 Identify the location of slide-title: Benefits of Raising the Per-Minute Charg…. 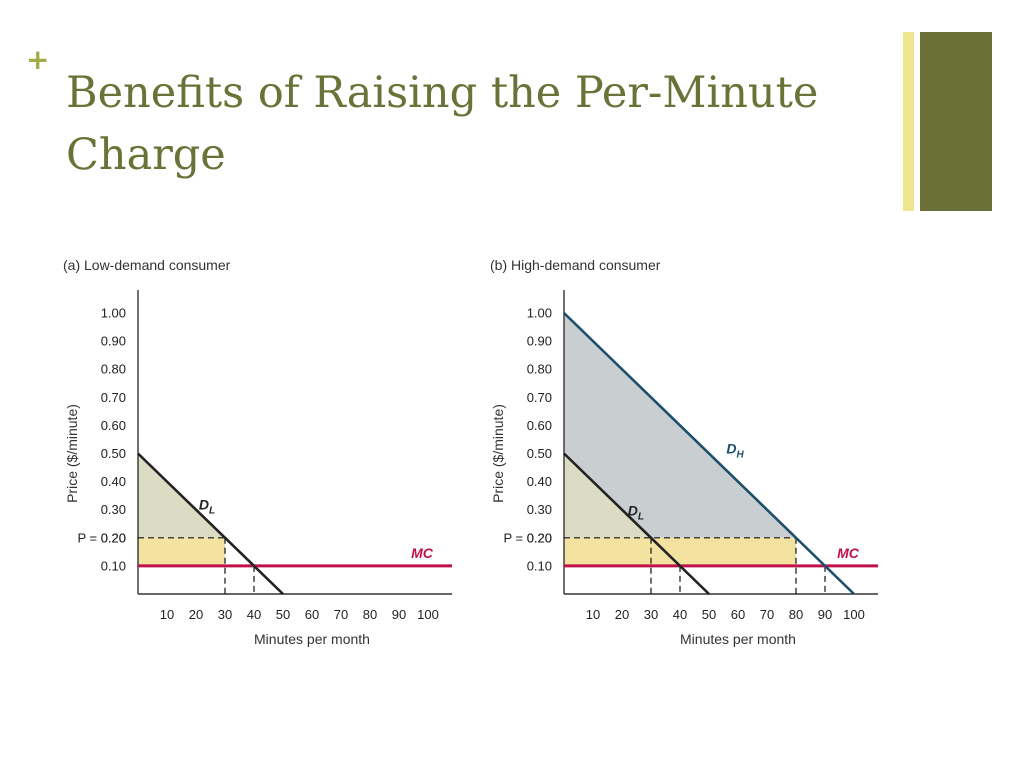
(476, 124).